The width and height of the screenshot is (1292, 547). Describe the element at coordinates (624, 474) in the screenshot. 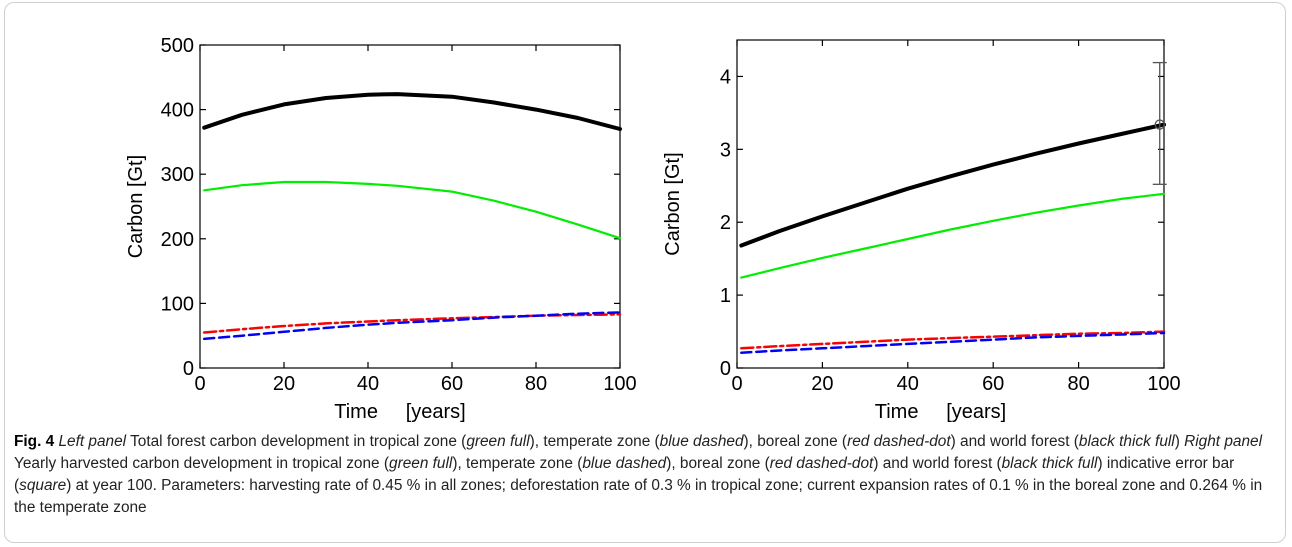

I see `caption-text: ) indicative error bar (` at that location.